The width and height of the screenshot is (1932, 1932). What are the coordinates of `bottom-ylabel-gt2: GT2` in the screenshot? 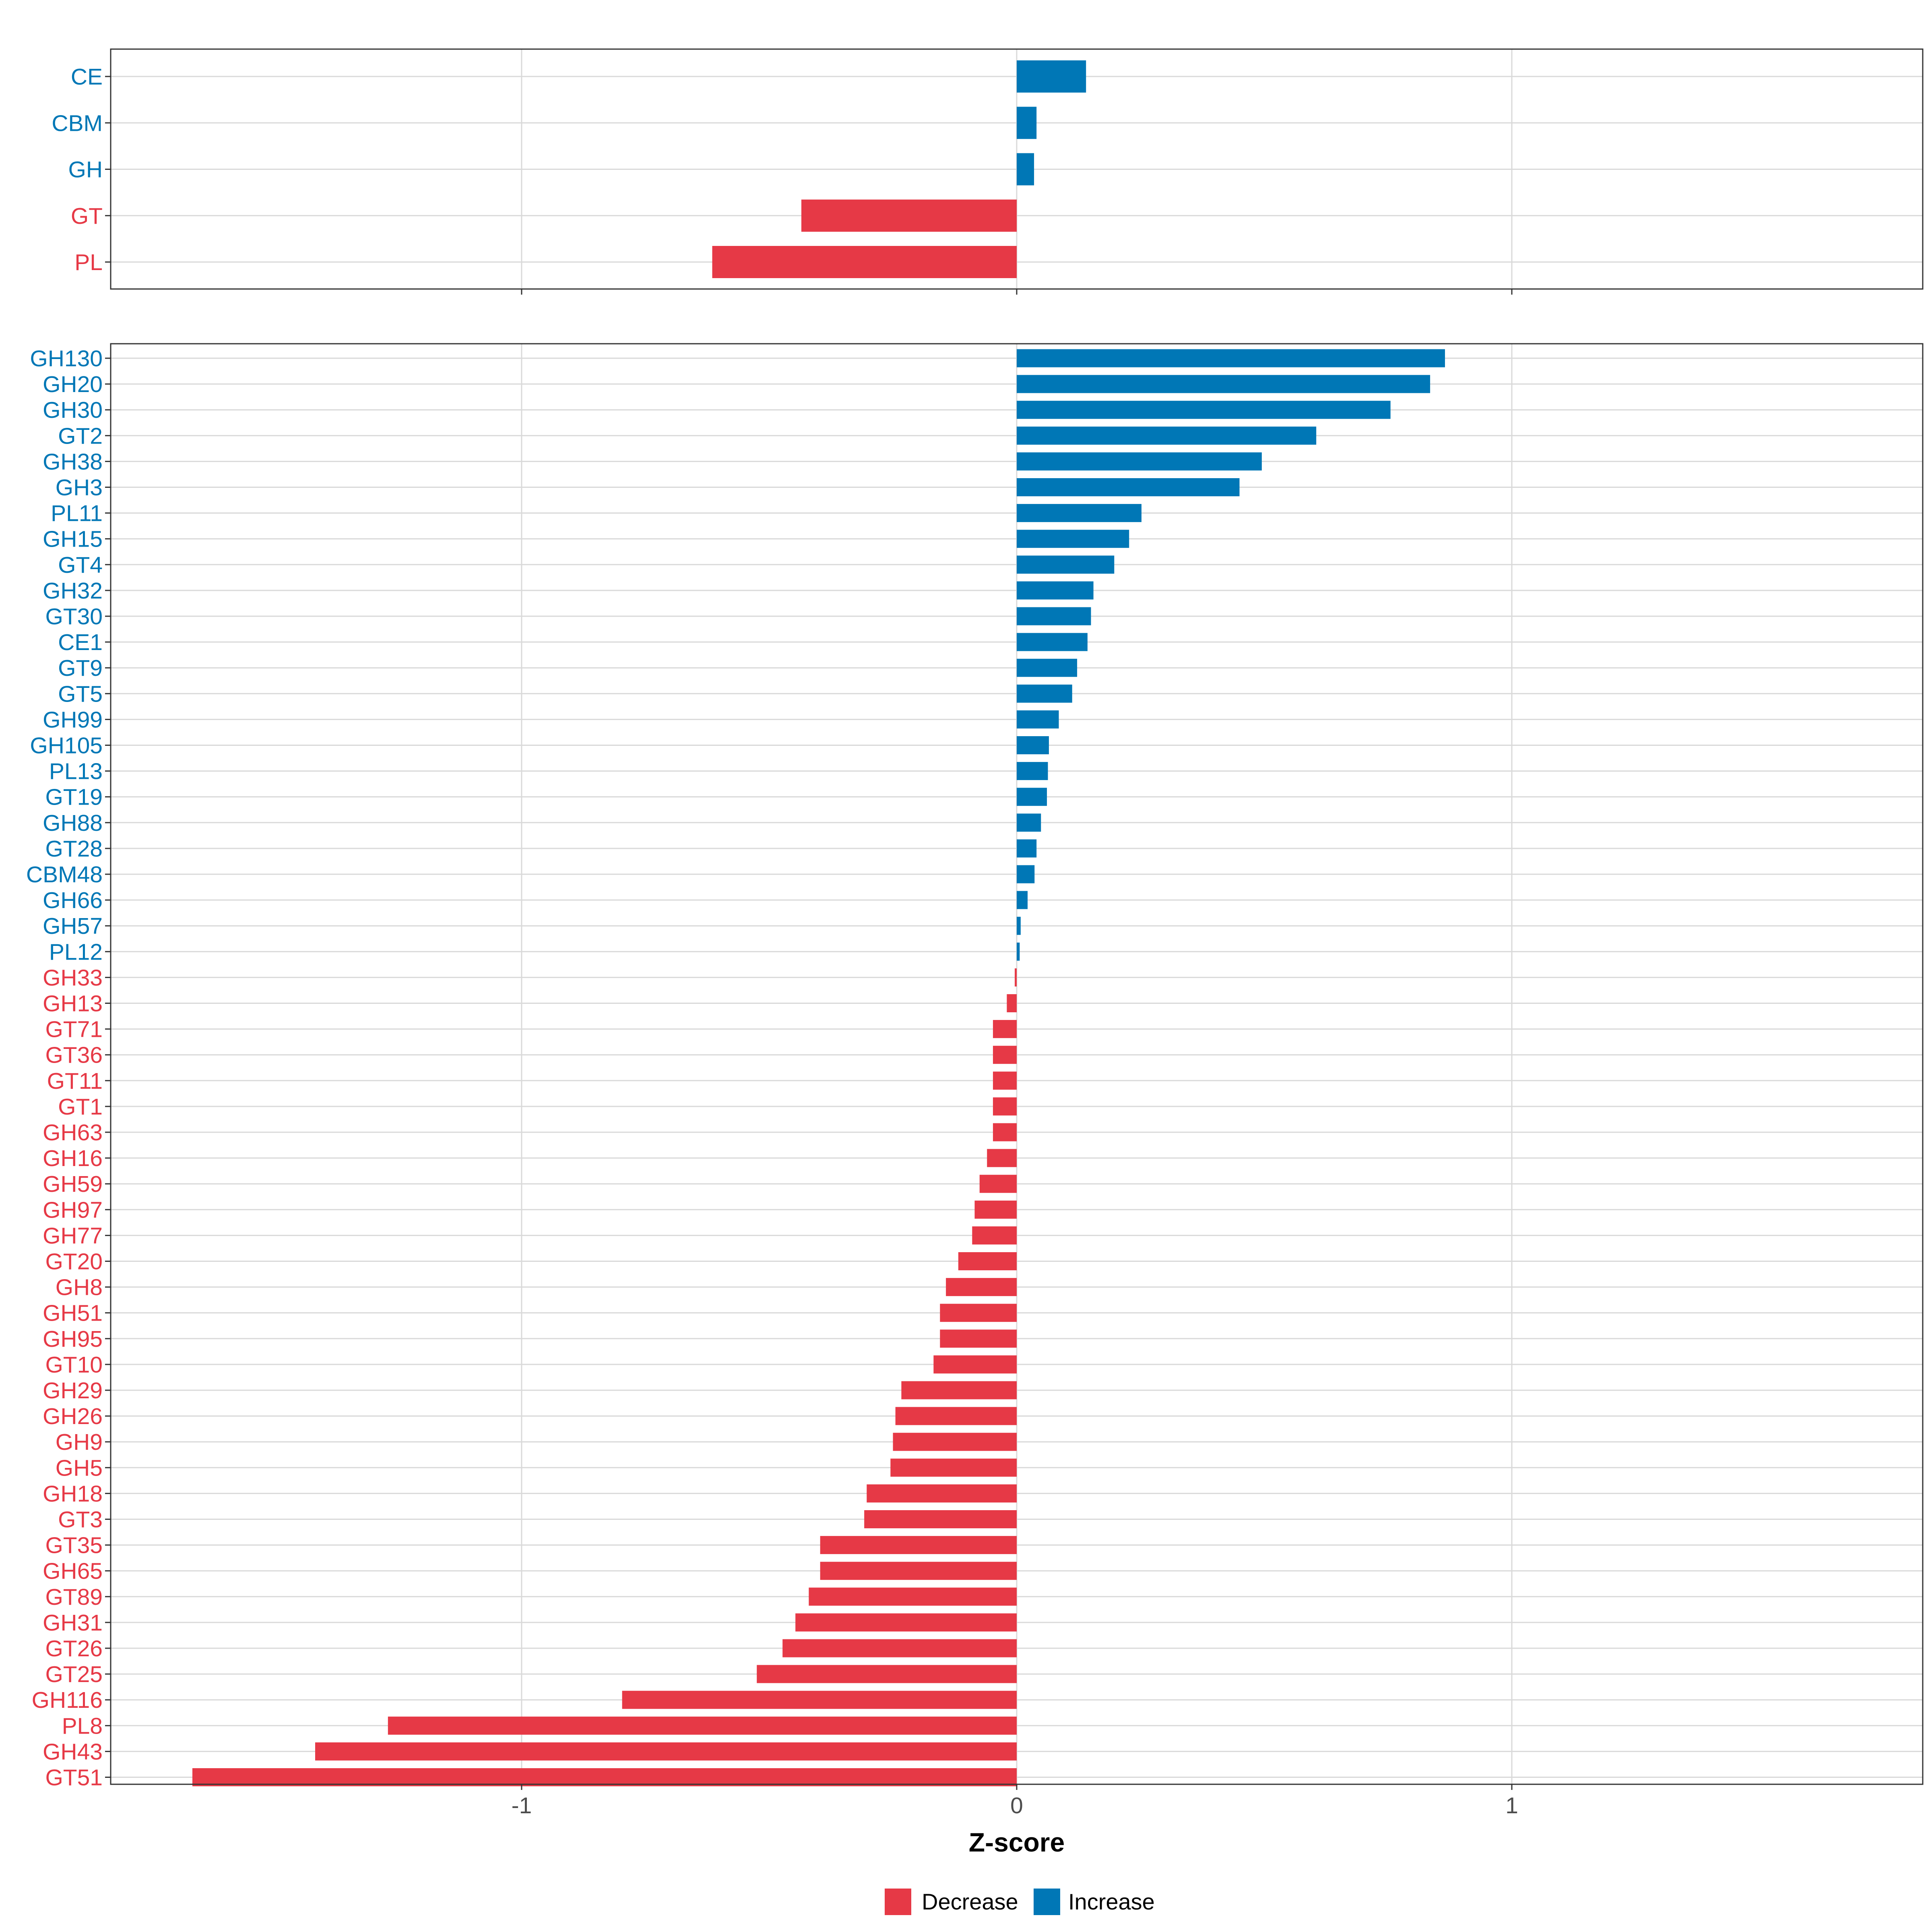 It's located at (80, 436).